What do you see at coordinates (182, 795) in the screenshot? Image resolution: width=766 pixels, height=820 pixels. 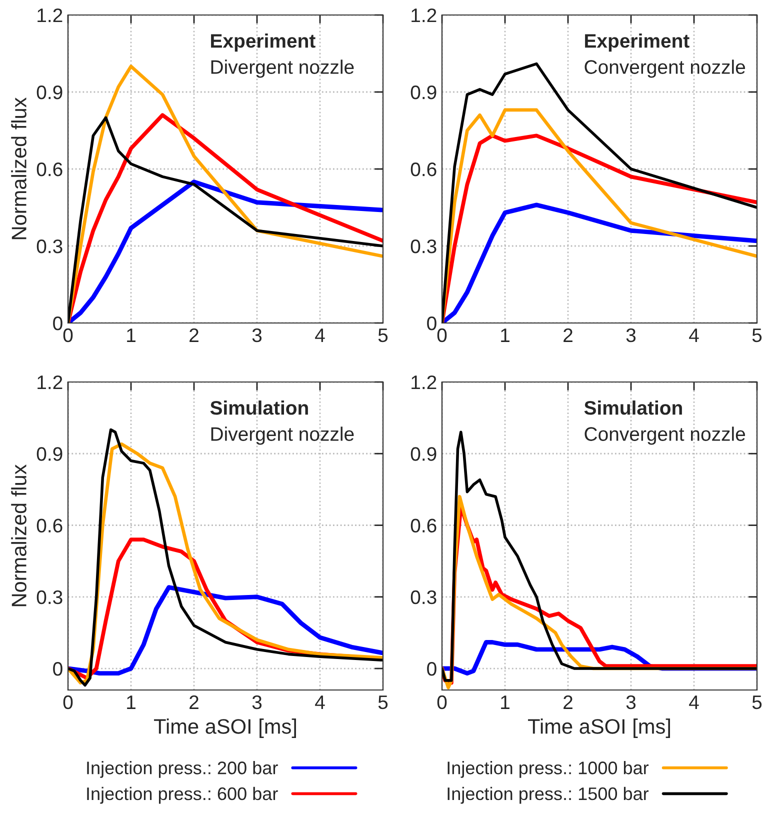 I see `legend-label: Injection press.: 600 bar` at bounding box center [182, 795].